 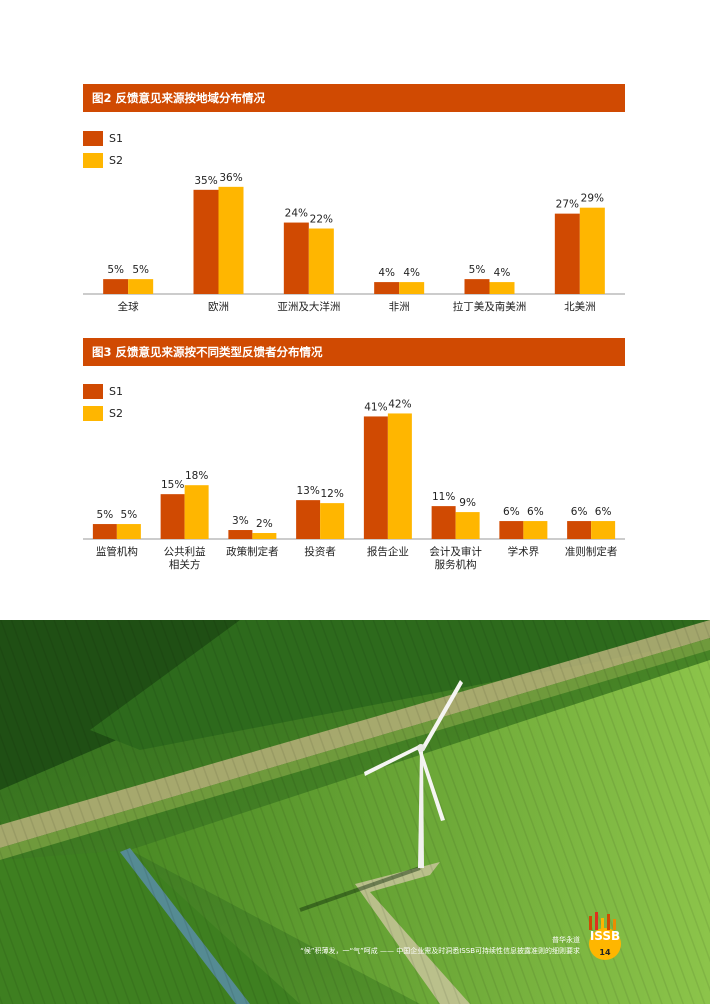 I want to click on fig2-category-label: 全球, so click(x=128, y=306).